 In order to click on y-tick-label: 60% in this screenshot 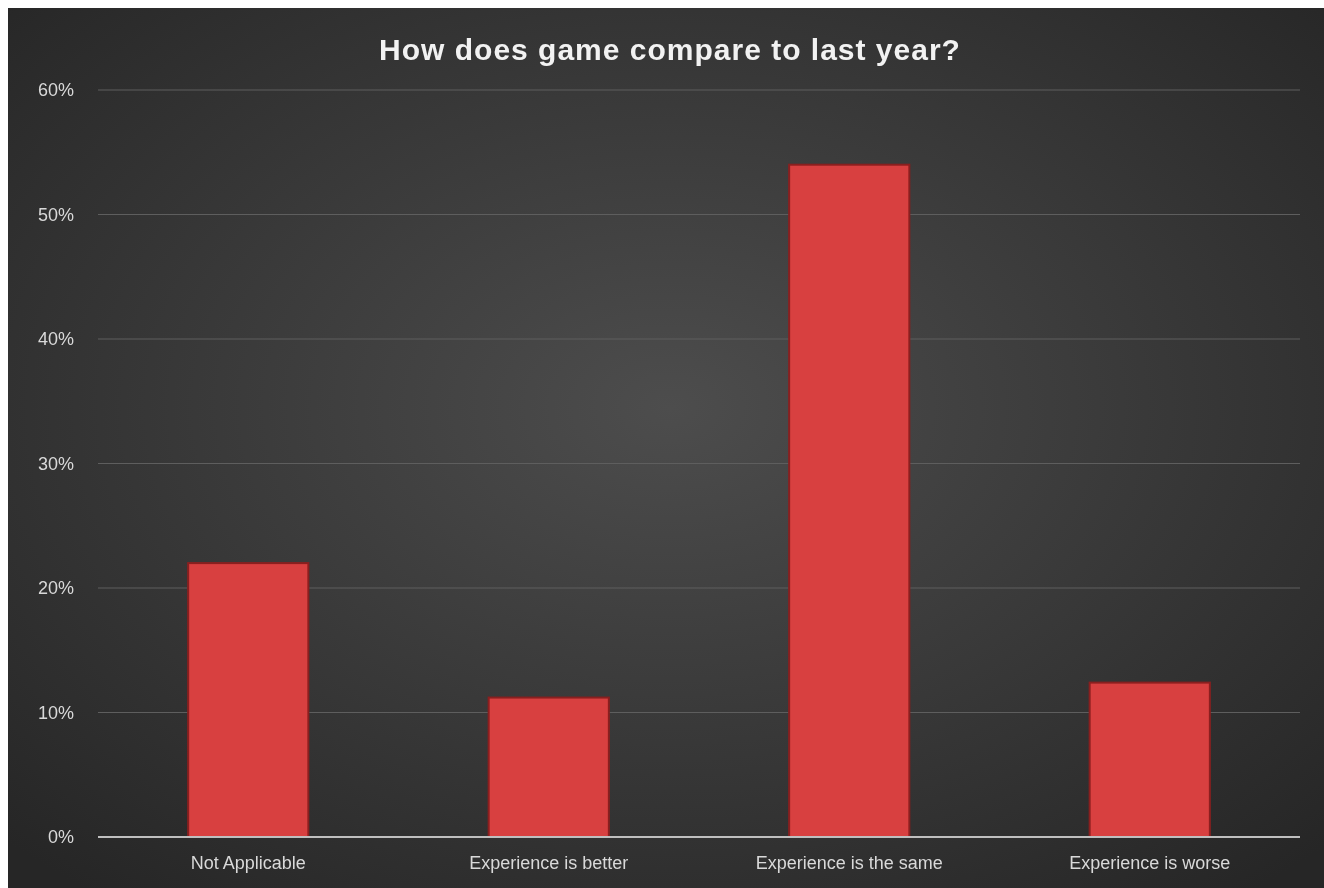, I will do `click(55, 90)`.